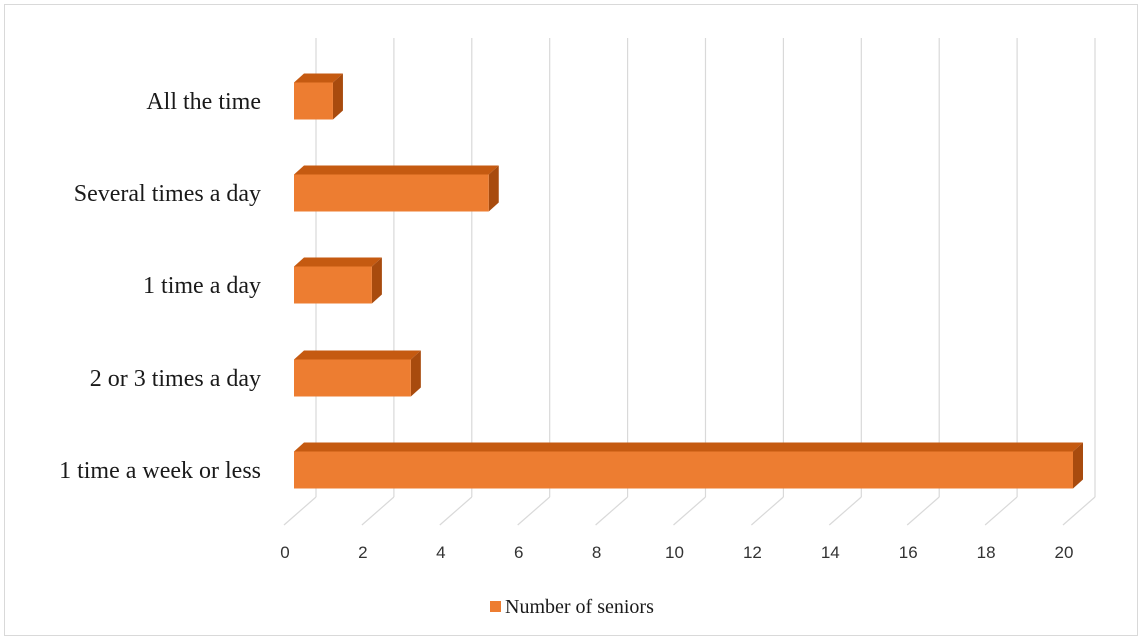 This screenshot has width=1142, height=640. I want to click on x-tick-label-16: 16, so click(908, 552).